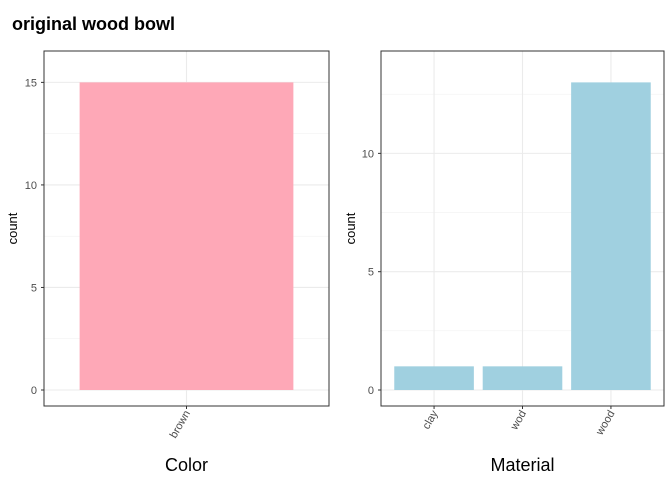  Describe the element at coordinates (518, 421) in the screenshot. I see `x-tick-label-wod: wod` at that location.